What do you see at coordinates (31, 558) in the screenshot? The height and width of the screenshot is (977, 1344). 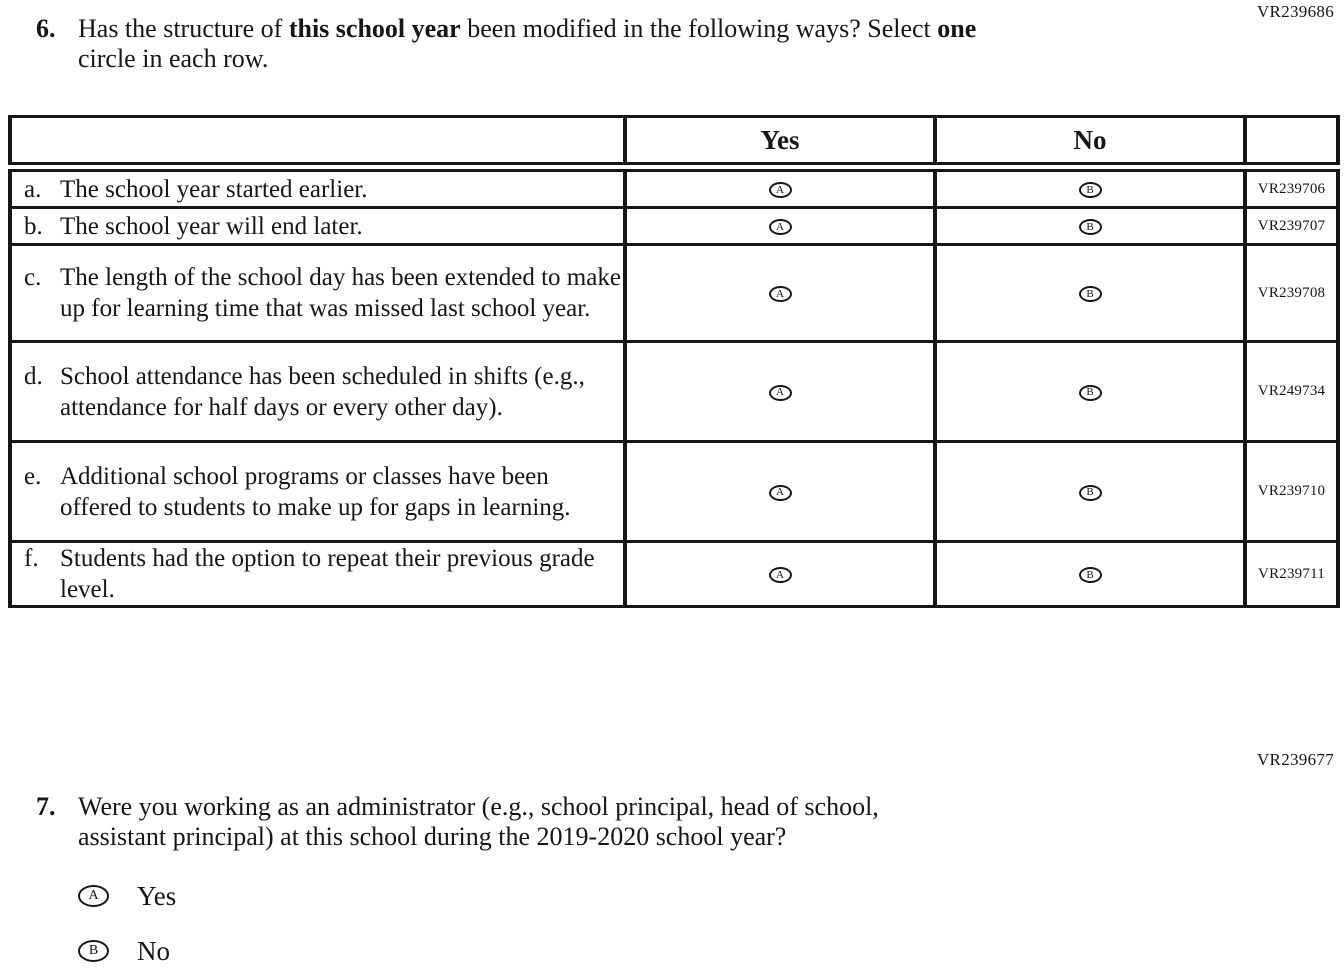 I see `row-letter: f.` at bounding box center [31, 558].